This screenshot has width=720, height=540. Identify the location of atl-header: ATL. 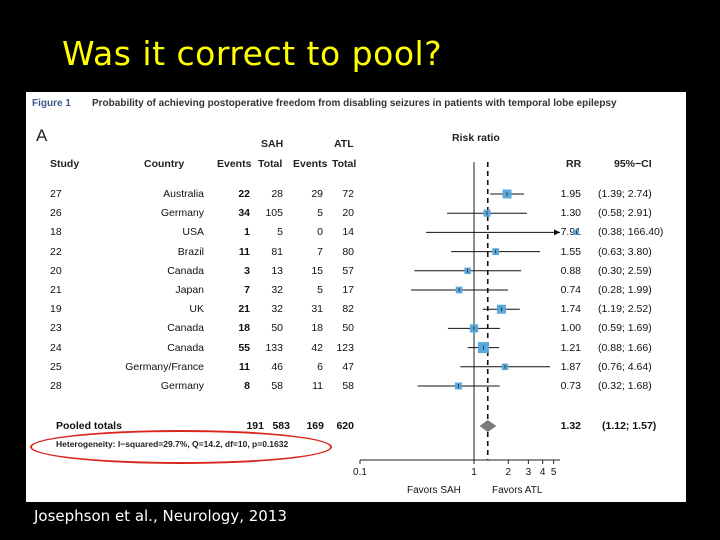
(344, 144).